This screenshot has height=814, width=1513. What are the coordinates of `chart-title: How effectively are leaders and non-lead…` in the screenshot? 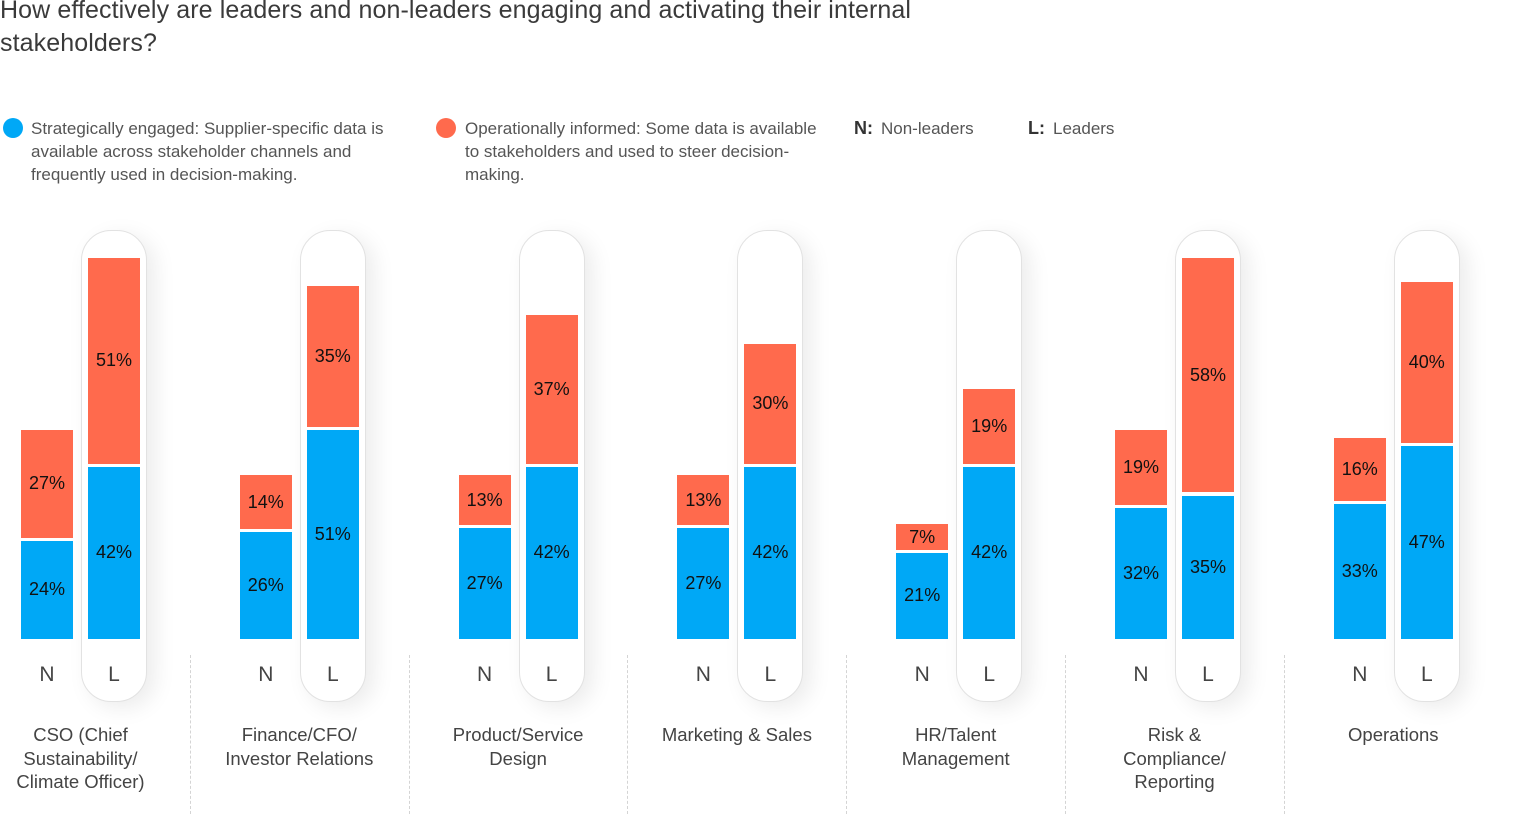 It's located at (456, 28).